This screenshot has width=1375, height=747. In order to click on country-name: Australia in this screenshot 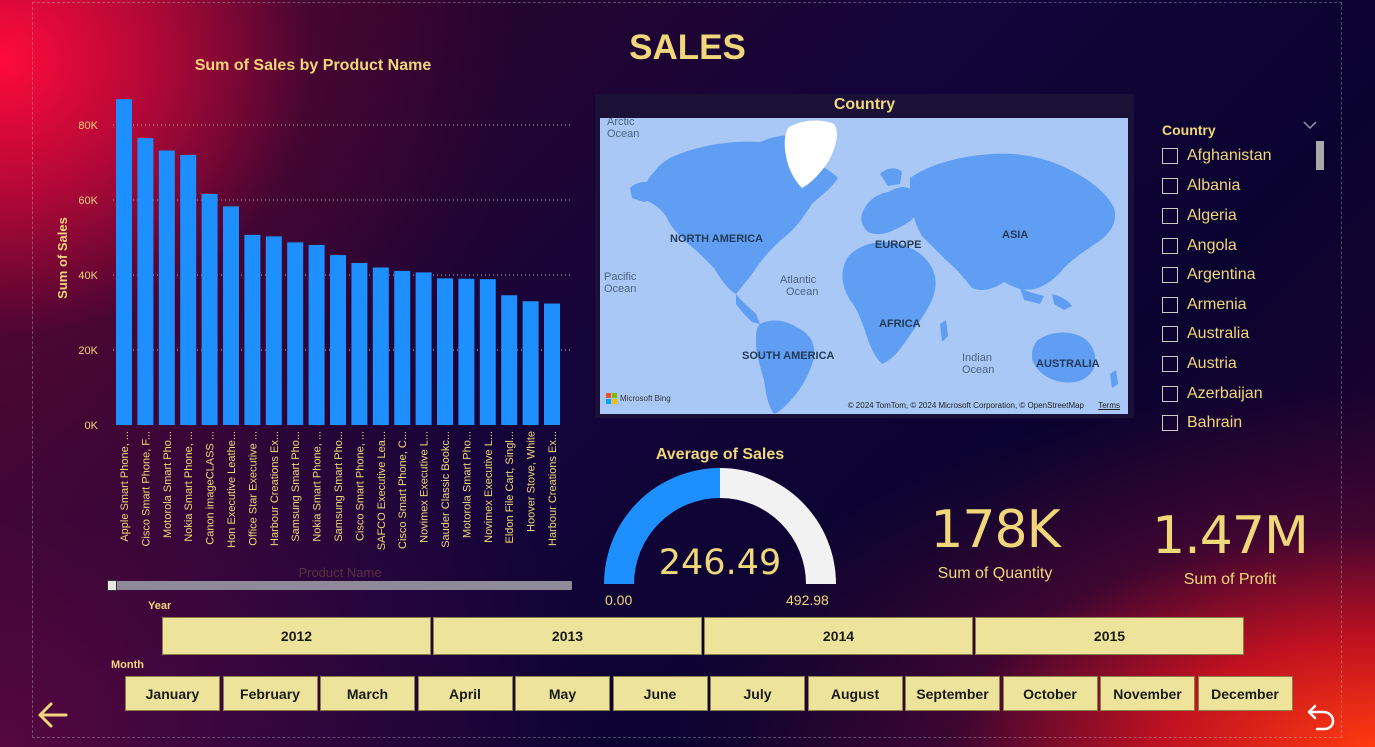, I will do `click(1218, 333)`.